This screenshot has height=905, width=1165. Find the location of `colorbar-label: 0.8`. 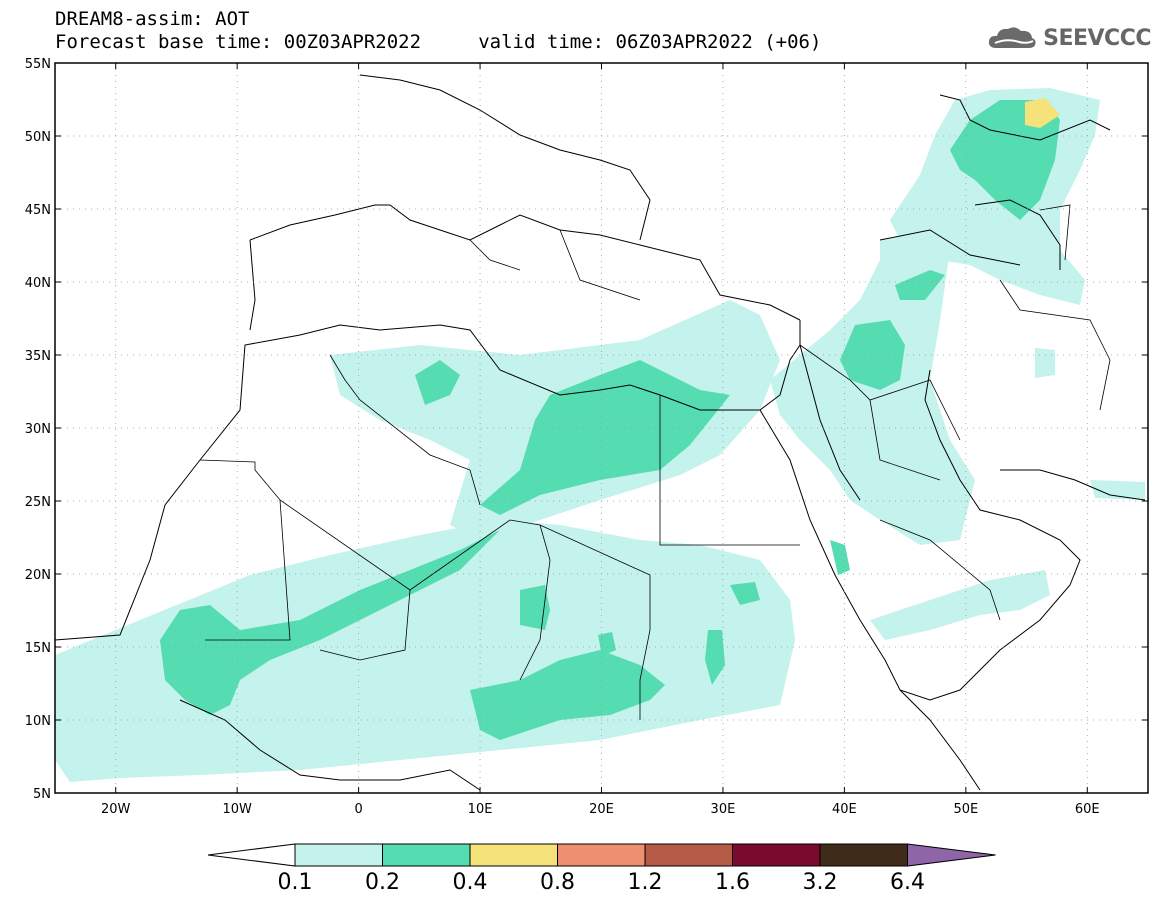

colorbar-label: 0.8 is located at coordinates (557, 882).